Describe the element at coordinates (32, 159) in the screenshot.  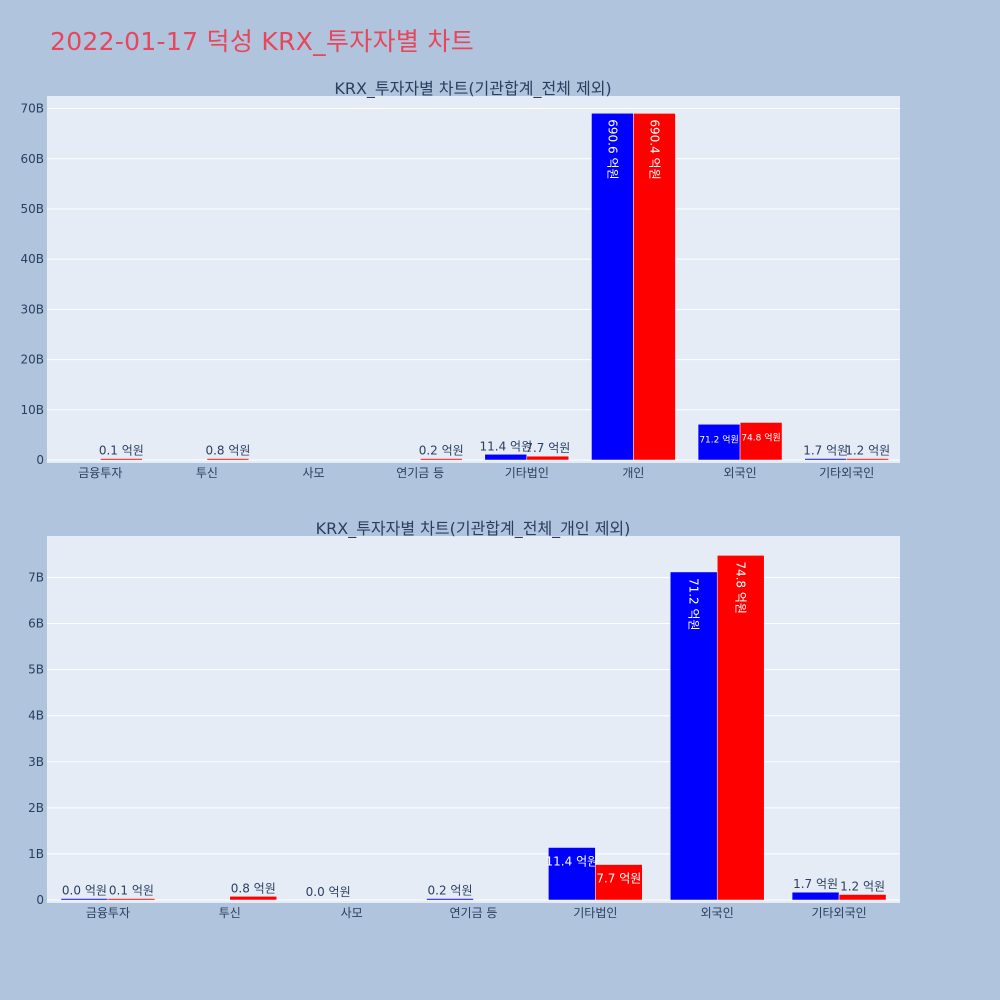
I see `y-tick-label: 60B` at that location.